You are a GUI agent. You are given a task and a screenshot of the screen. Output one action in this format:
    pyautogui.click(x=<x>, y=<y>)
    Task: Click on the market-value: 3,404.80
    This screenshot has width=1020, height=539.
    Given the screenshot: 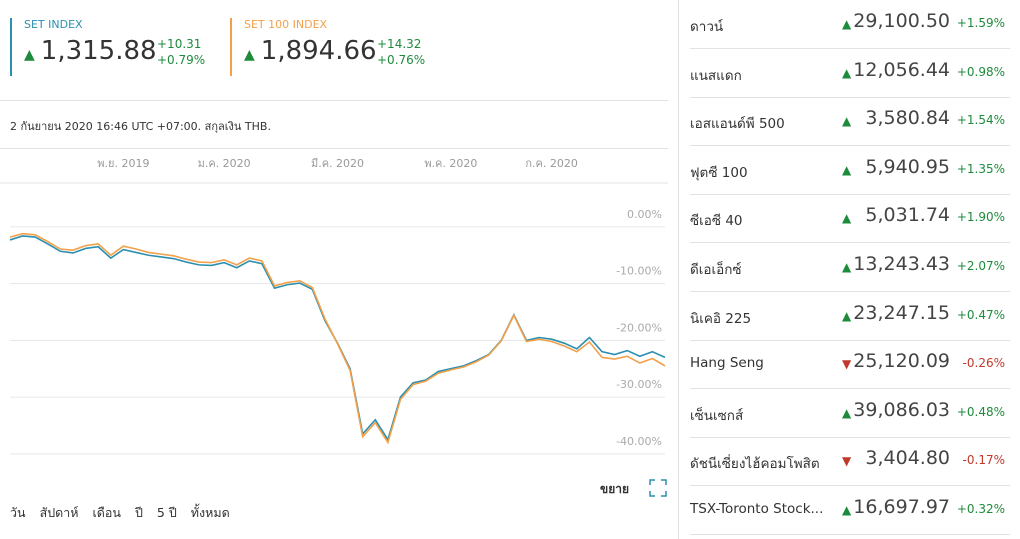 What is the action you would take?
    pyautogui.click(x=907, y=458)
    